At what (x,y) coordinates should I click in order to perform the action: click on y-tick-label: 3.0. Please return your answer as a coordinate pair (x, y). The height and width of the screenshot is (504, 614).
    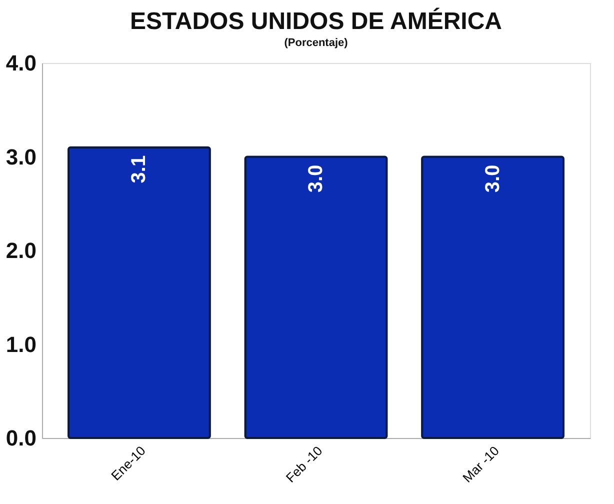
    Looking at the image, I should click on (21, 157).